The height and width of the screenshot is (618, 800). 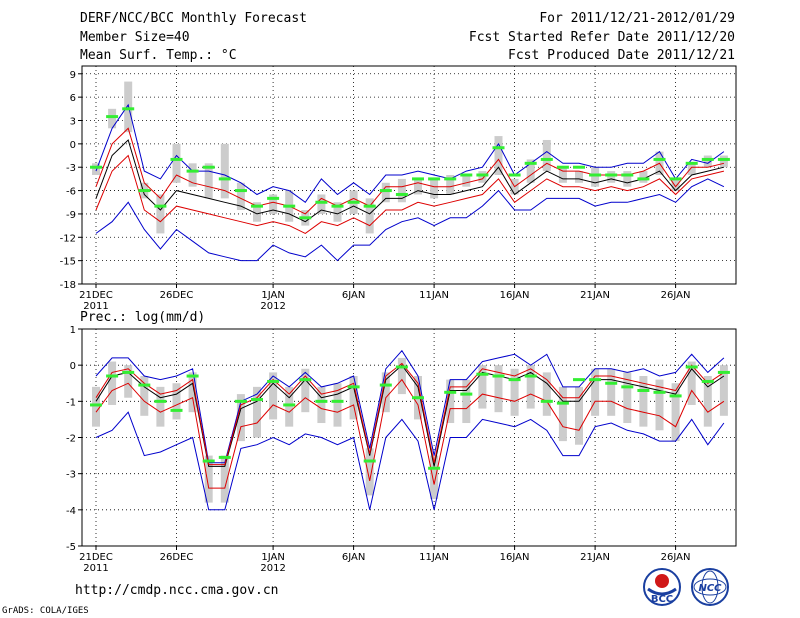 I want to click on y-tick-label: 9, so click(x=73, y=75).